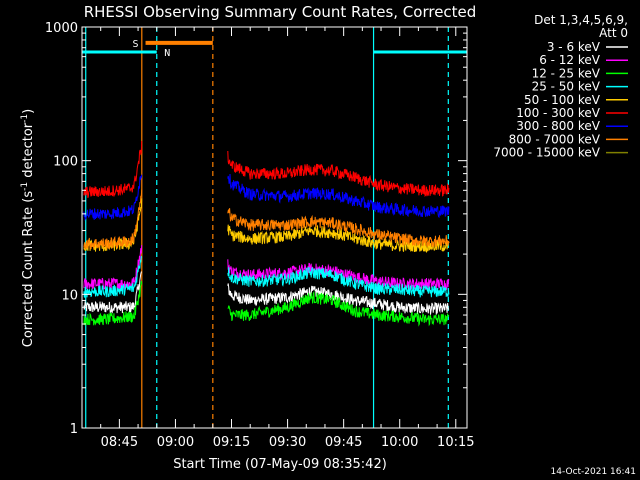 The height and width of the screenshot is (480, 640). I want to click on legend-label: 3 - 6 keV, so click(574, 47).